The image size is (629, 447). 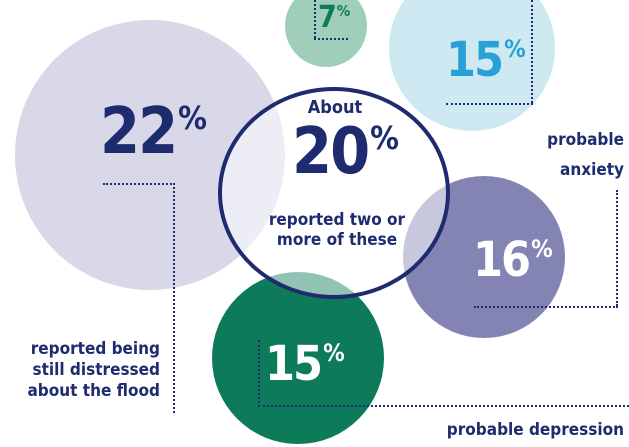 I want to click on depression-connector-v, so click(x=259, y=373).